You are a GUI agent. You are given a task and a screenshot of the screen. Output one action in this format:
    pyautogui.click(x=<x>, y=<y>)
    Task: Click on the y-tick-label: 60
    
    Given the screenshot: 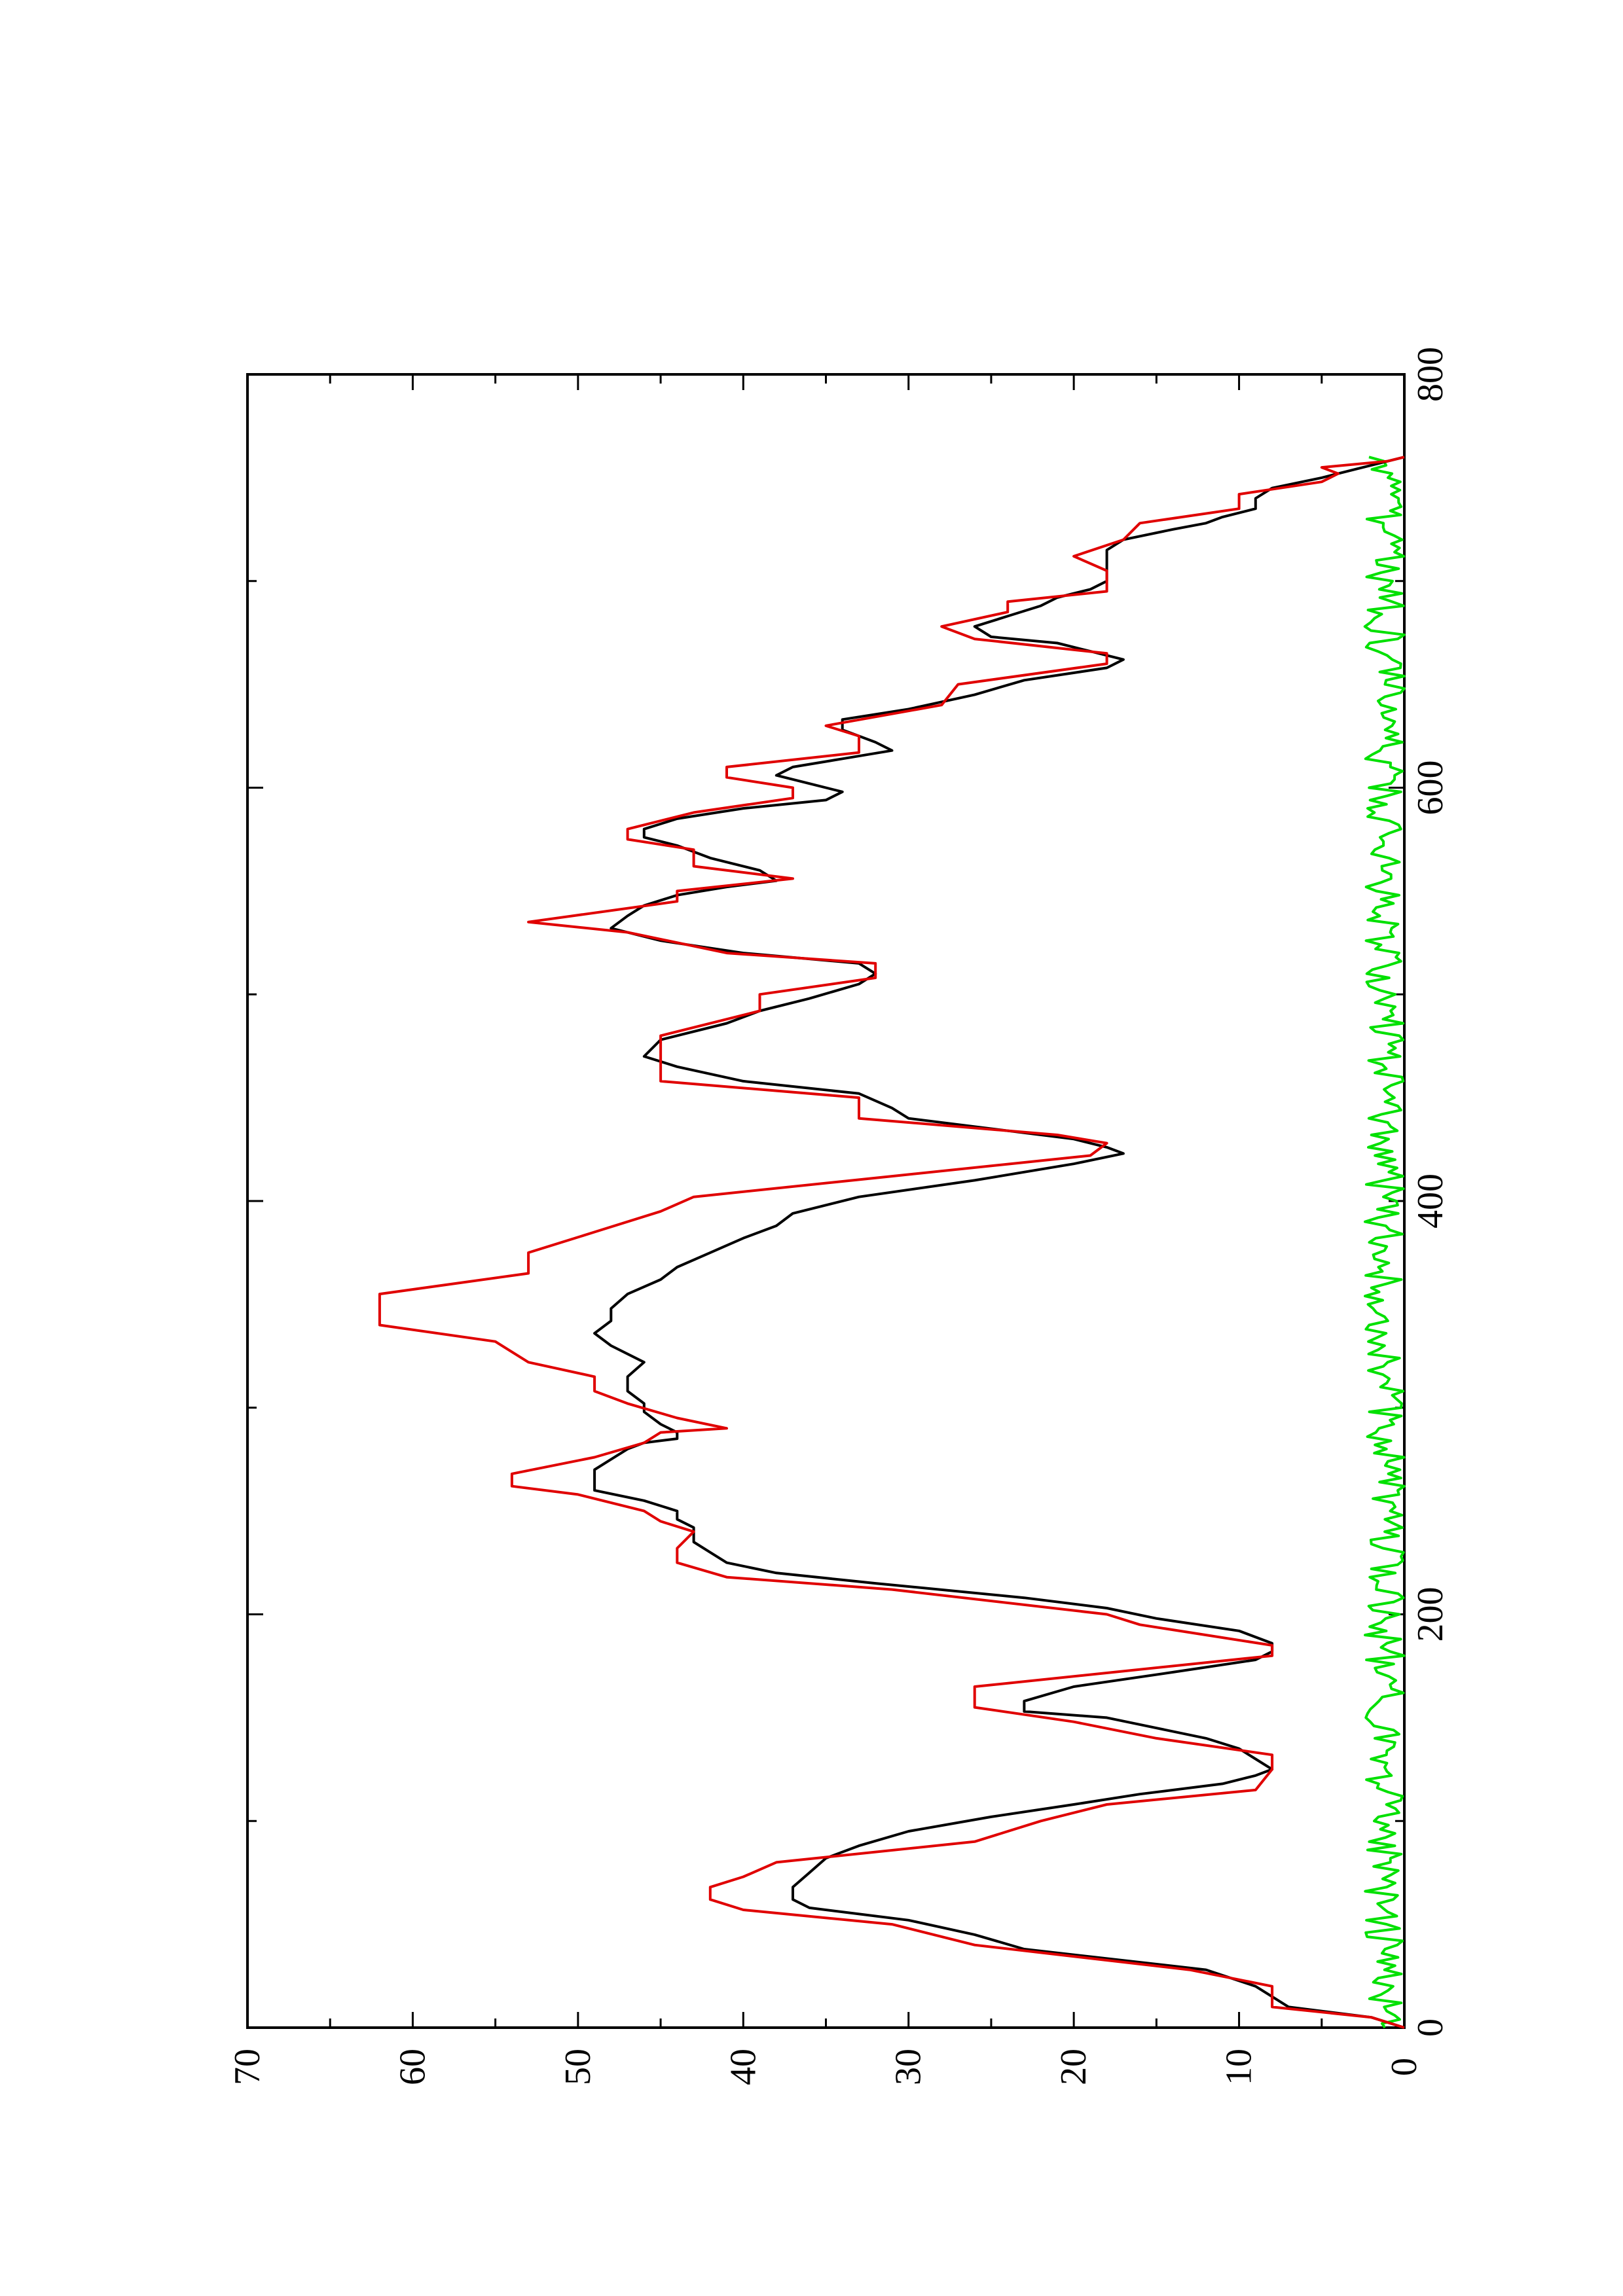 What is the action you would take?
    pyautogui.click(x=412, y=2067)
    